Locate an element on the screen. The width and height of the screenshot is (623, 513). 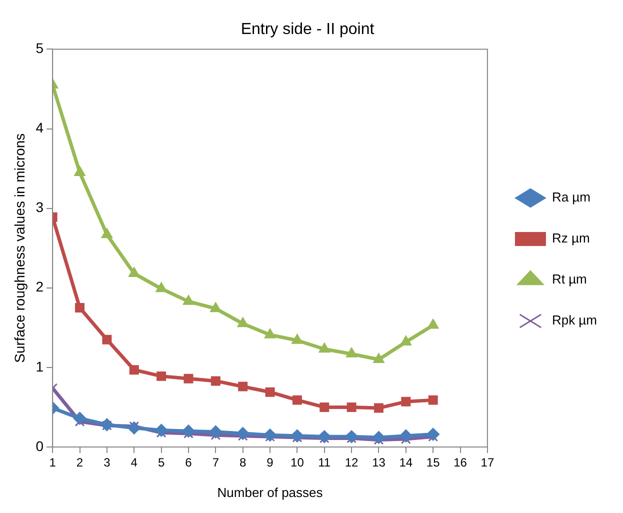
x-tick-label: 4 is located at coordinates (134, 463).